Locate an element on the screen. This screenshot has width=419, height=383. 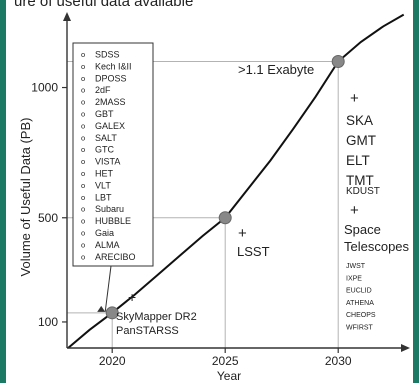
legend-item: GTC is located at coordinates (104, 150).